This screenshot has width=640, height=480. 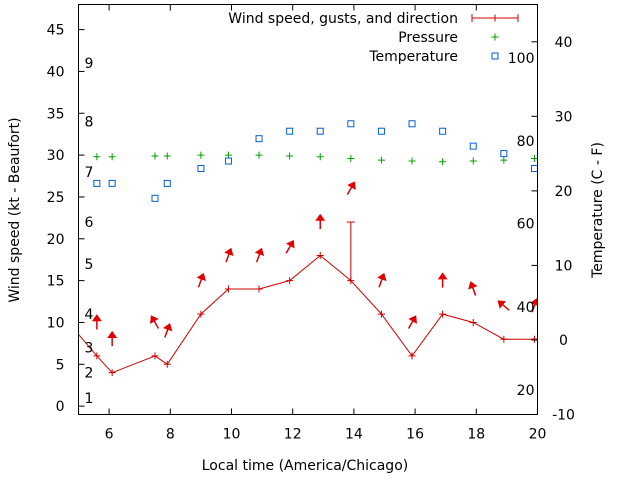 What do you see at coordinates (428, 38) in the screenshot?
I see `legend-label: Pressure` at bounding box center [428, 38].